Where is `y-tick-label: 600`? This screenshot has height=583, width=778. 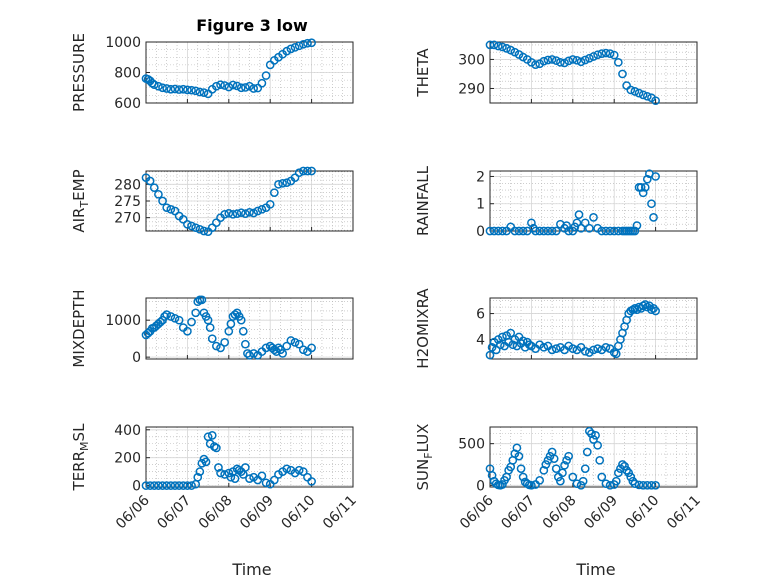
y-tick-label: 600 is located at coordinates (127, 104).